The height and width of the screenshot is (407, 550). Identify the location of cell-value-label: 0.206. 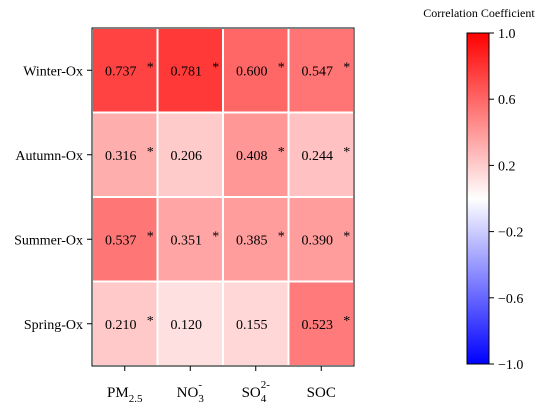
(187, 156).